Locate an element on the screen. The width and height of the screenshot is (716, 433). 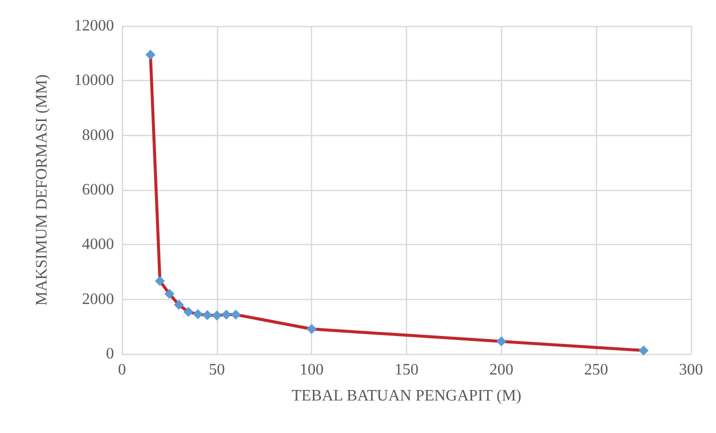
y-axis-title: MAKSIMUM DEFORMASI (MM) is located at coordinates (42, 190).